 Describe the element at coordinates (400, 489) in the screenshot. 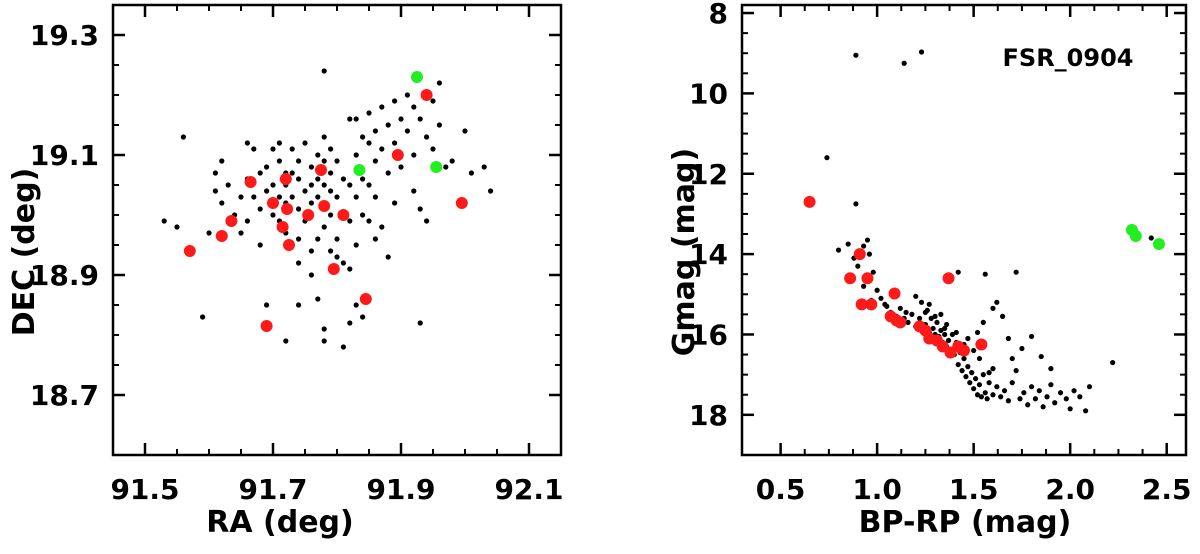

I see `x-tick-label: 91.9` at that location.